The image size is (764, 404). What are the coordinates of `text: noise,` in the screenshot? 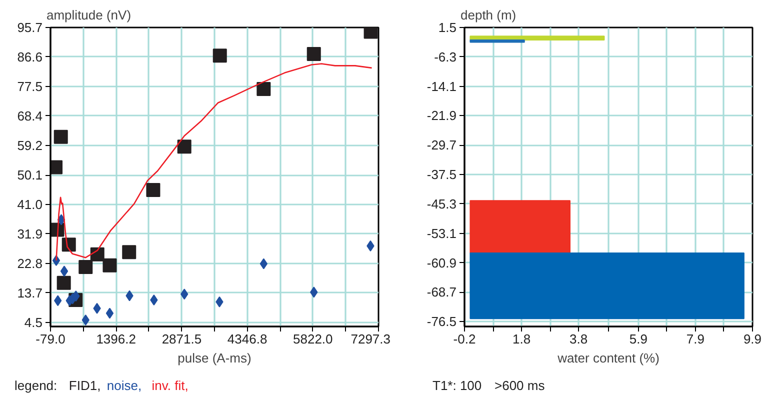 It's located at (124, 385).